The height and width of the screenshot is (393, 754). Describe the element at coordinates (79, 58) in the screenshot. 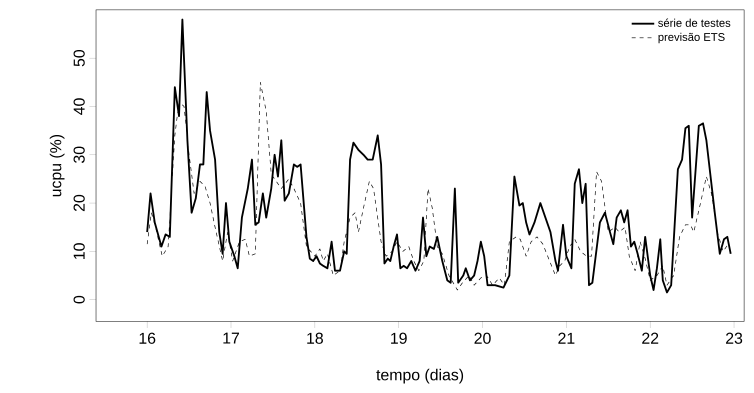

I see `y-tick-label: 50` at that location.